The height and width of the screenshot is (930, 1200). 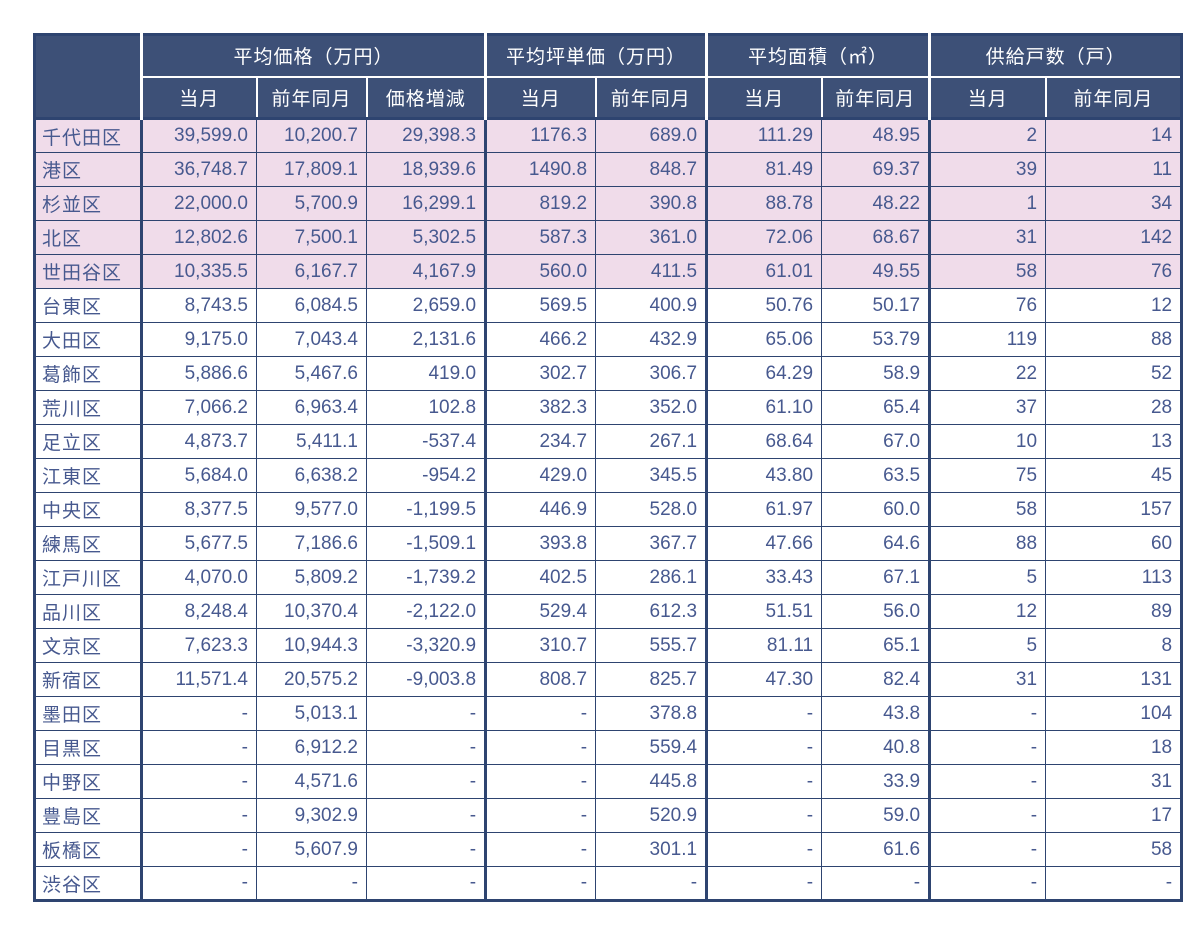 What do you see at coordinates (88, 271) in the screenshot?
I see `ward-name-cell: 世田谷区` at bounding box center [88, 271].